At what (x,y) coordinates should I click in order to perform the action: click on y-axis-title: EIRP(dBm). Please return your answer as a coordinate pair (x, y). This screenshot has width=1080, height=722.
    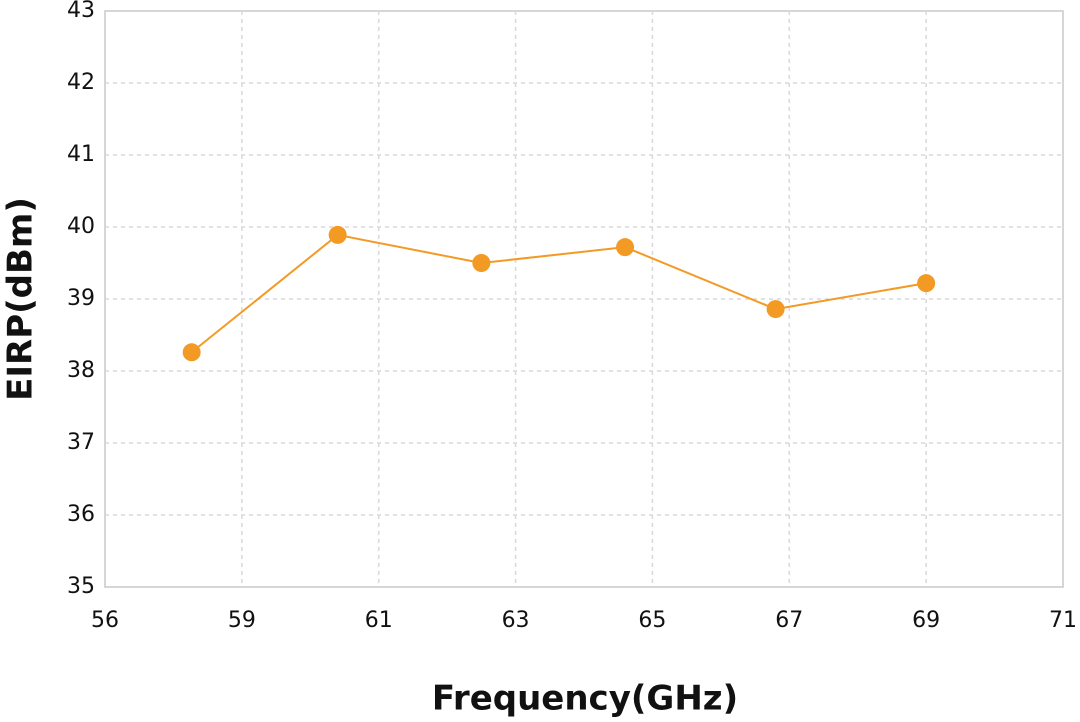
    Looking at the image, I should click on (21, 299).